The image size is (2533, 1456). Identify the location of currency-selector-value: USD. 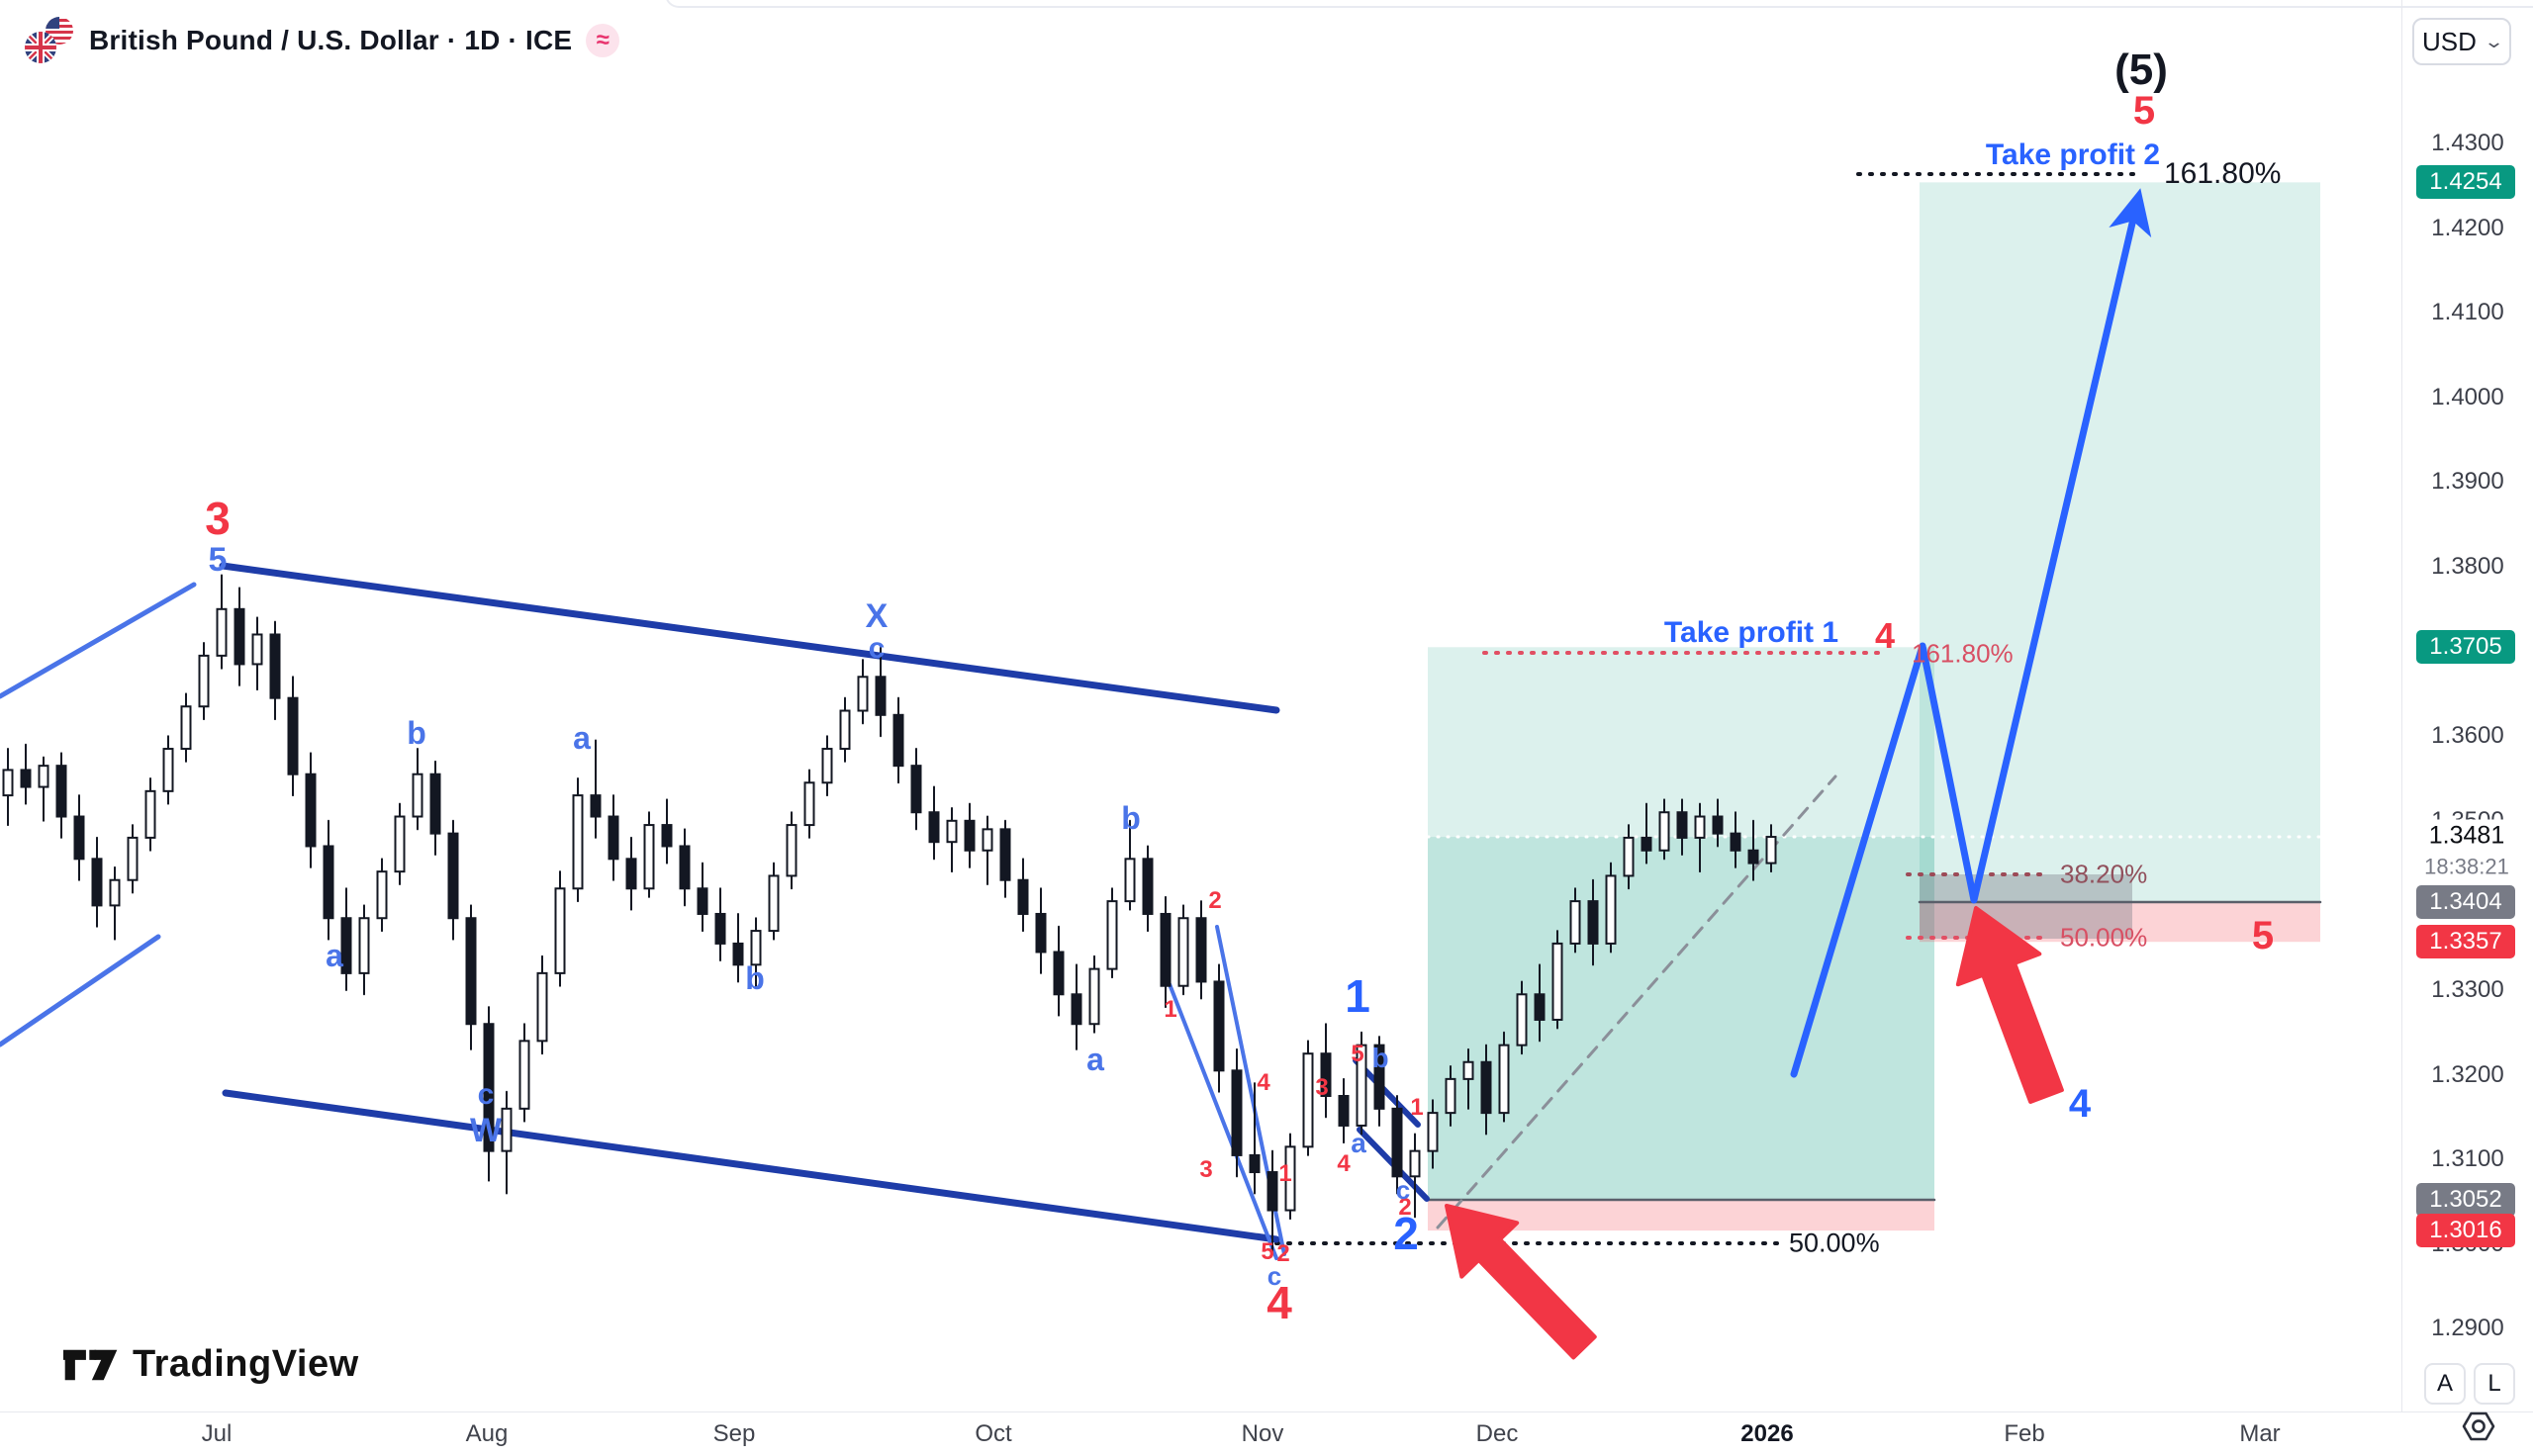
(2449, 41).